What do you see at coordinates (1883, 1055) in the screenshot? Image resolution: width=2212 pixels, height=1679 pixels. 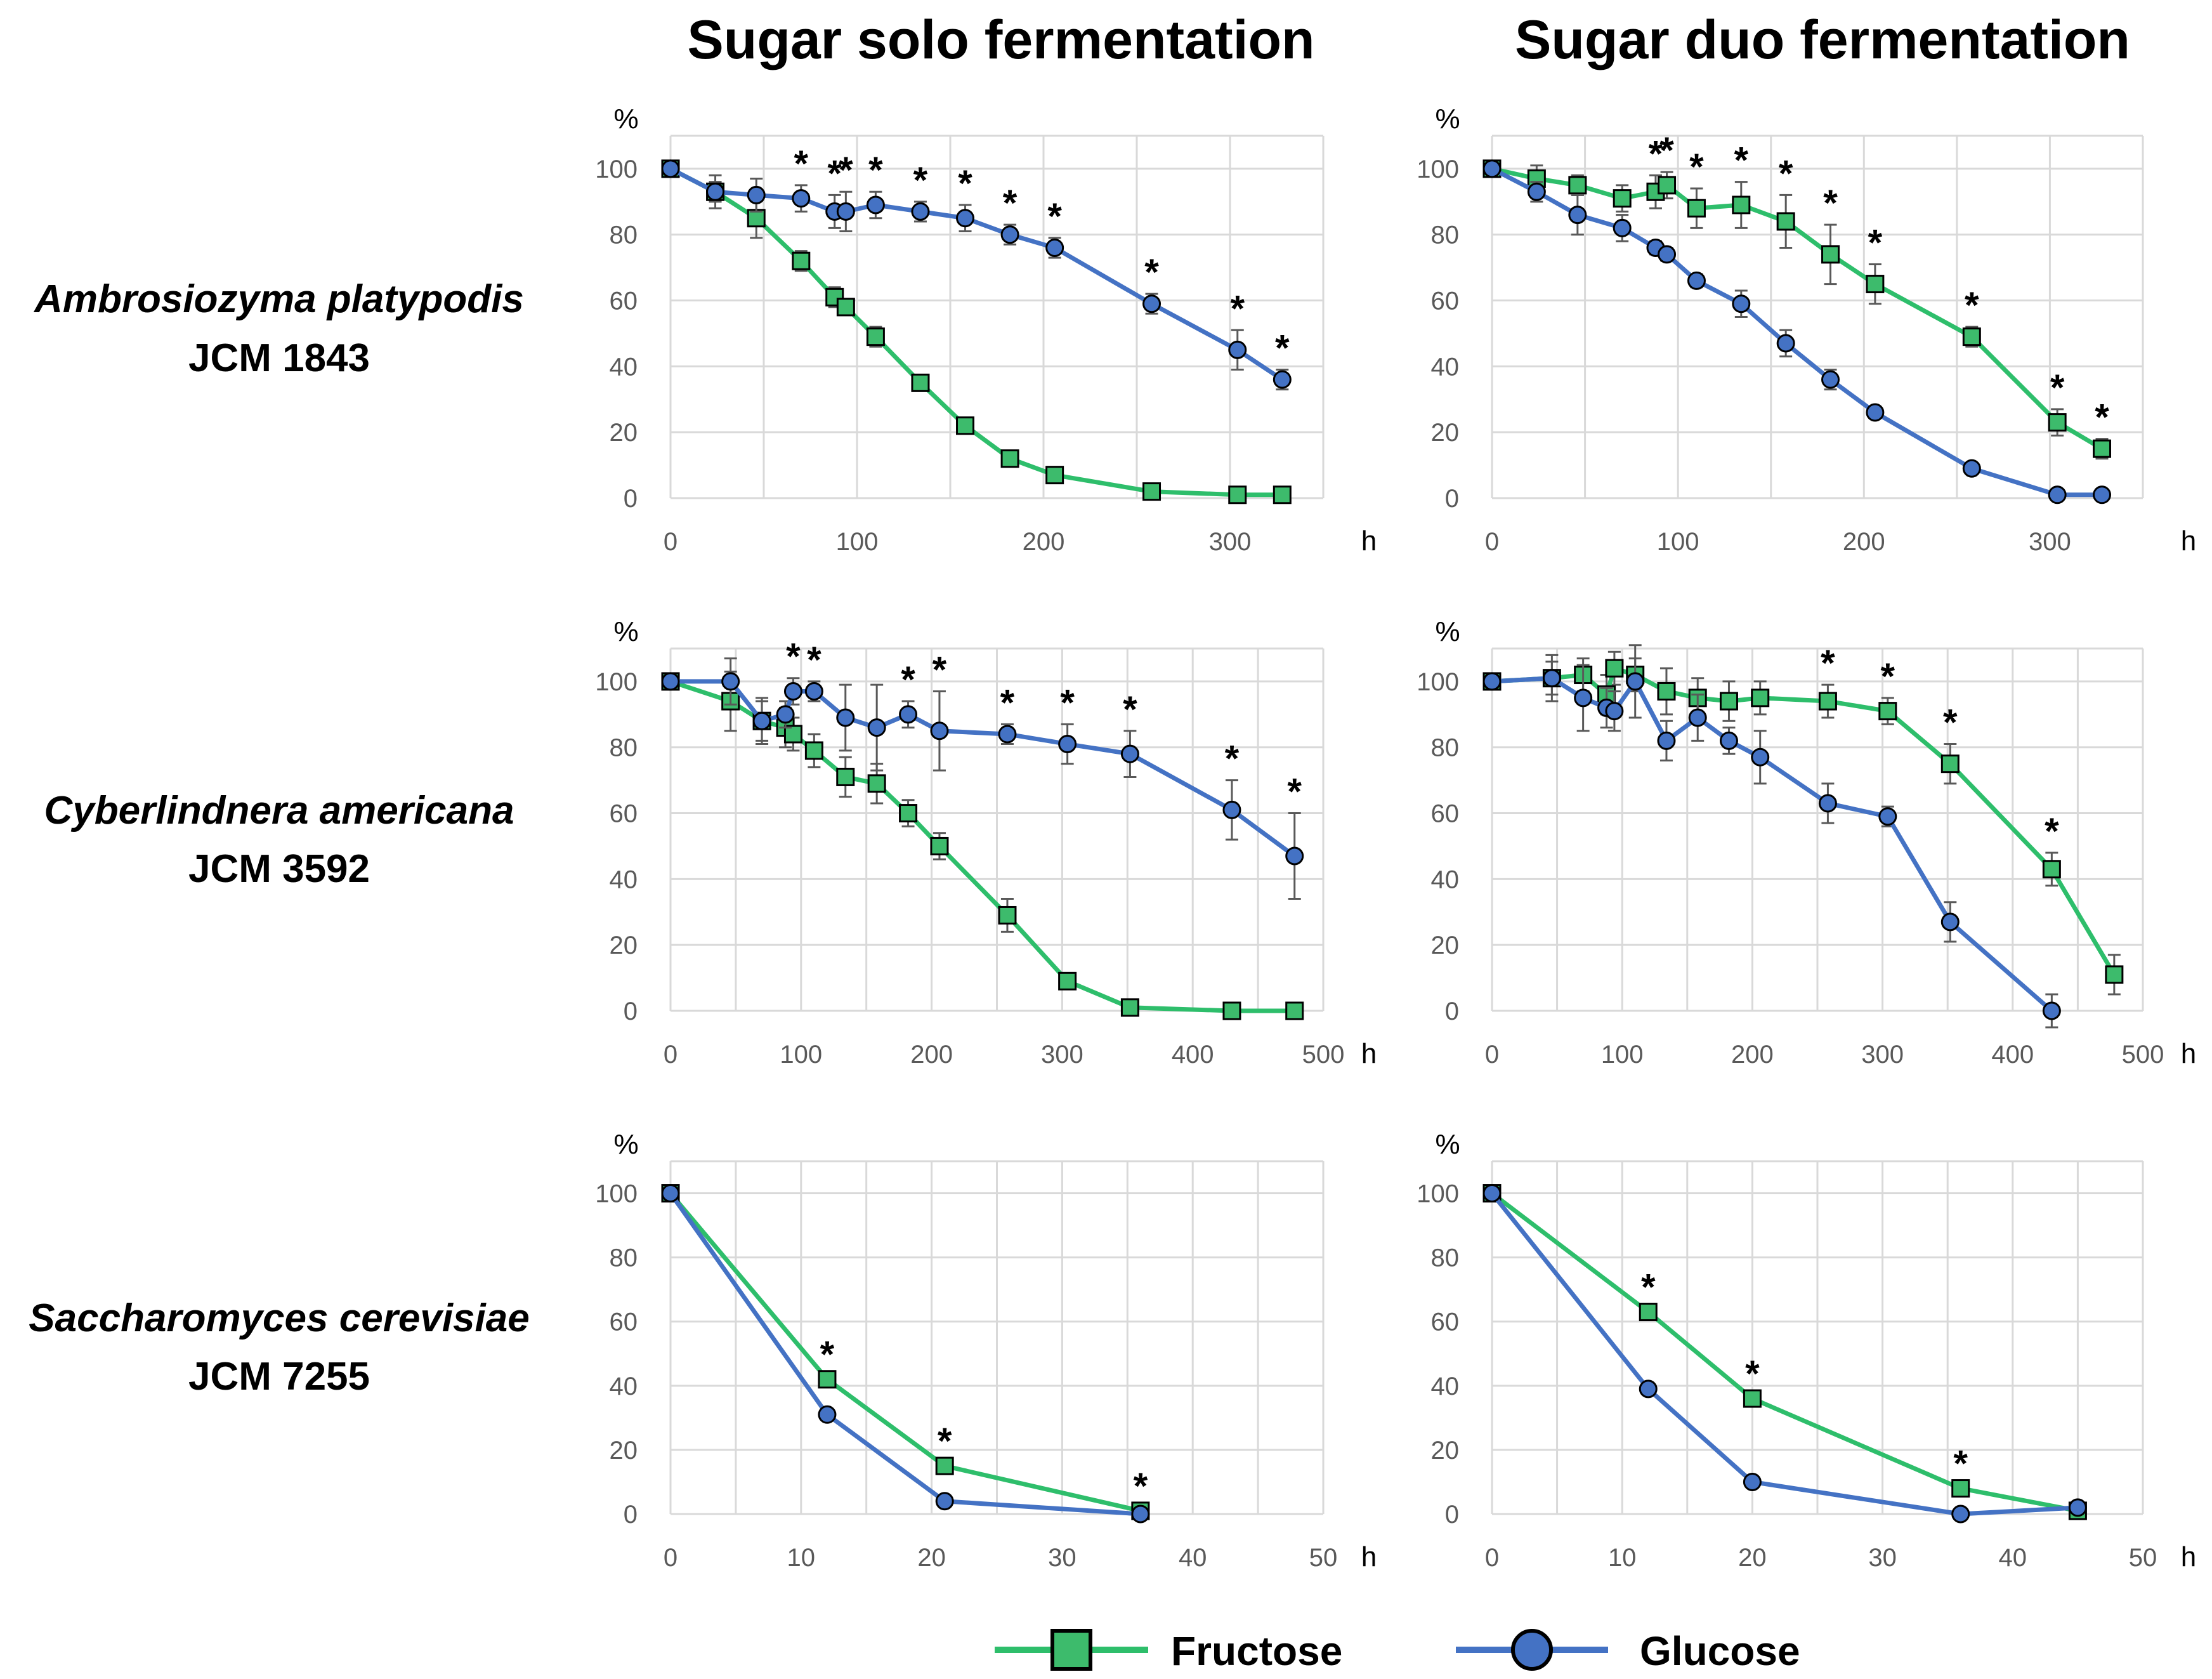 I see `x-tick-label: 300` at bounding box center [1883, 1055].